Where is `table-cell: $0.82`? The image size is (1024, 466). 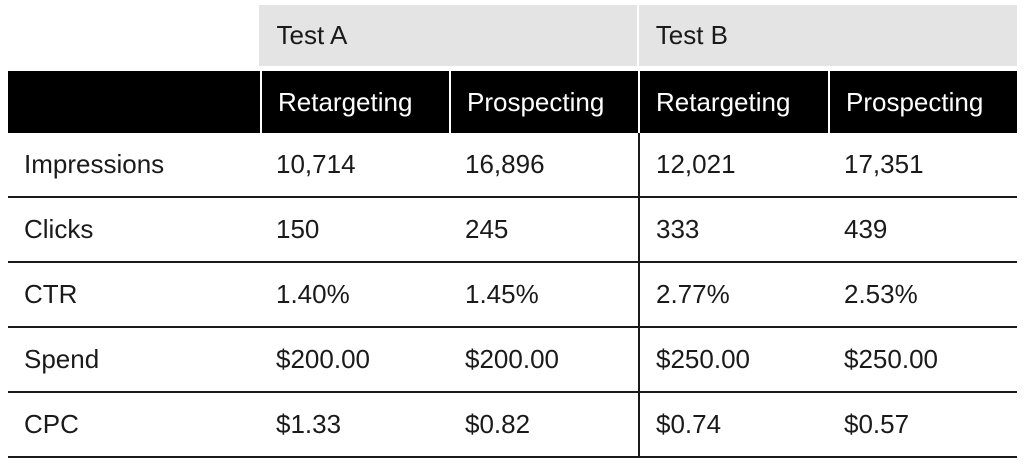 table-cell: $0.82 is located at coordinates (498, 424).